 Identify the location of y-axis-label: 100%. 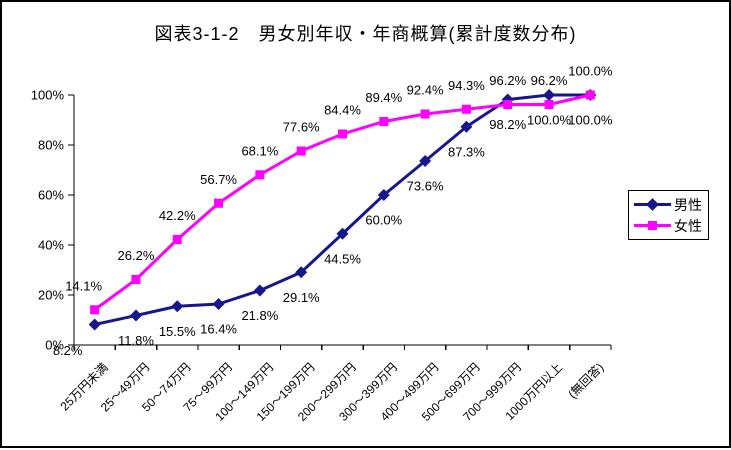
(48, 95).